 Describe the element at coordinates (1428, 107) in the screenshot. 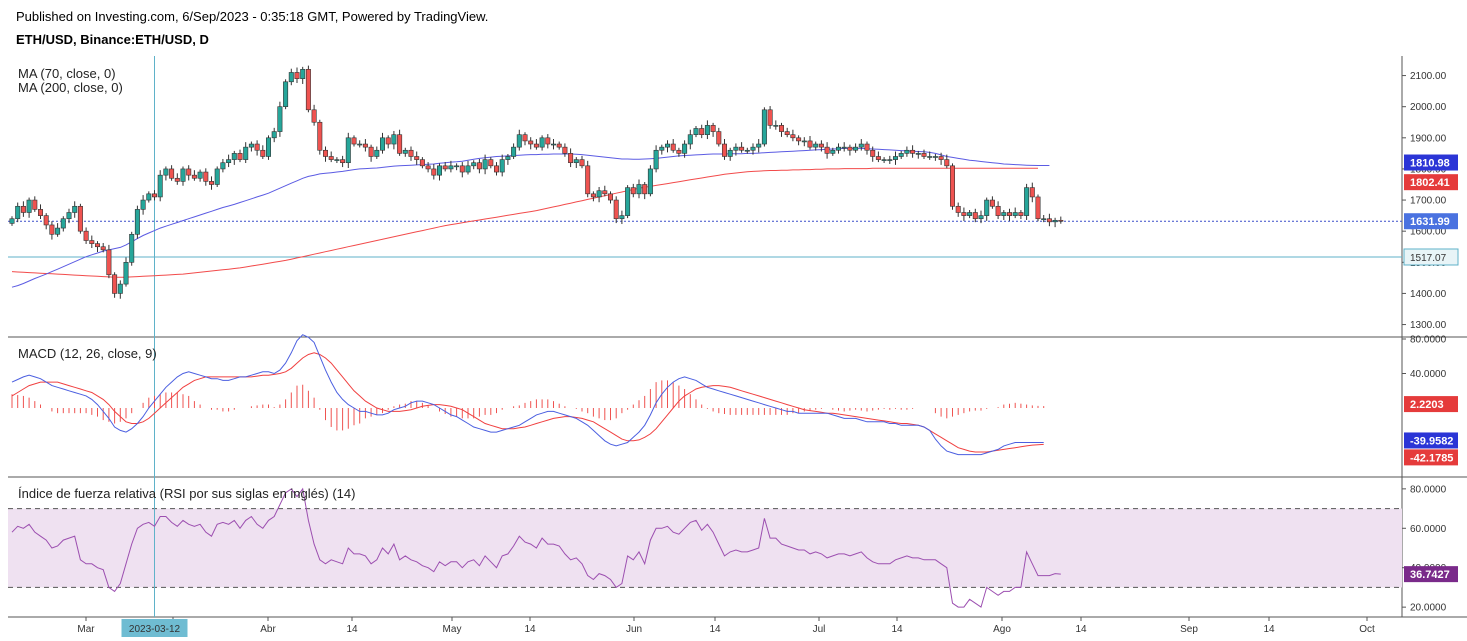

I see `price-tick-label: 2000.00` at that location.